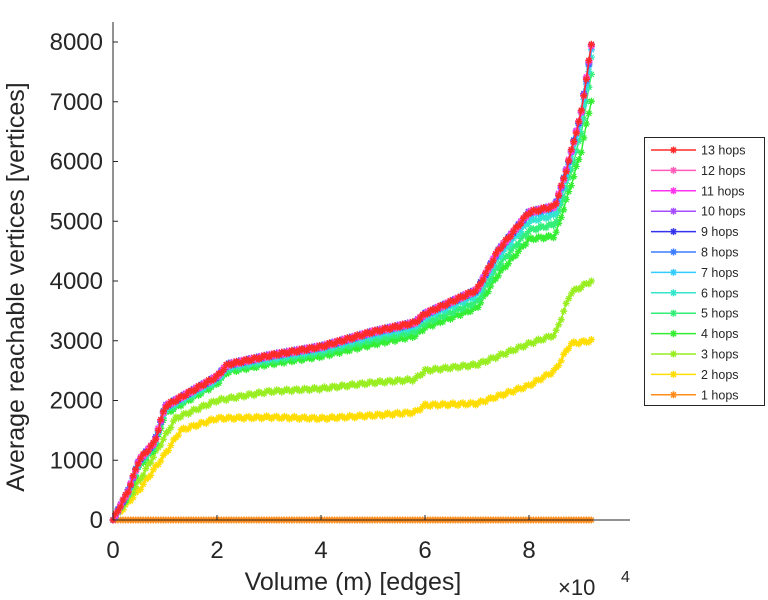 The height and width of the screenshot is (600, 768). What do you see at coordinates (576, 587) in the screenshot?
I see `x-multiplier-base: ×10` at bounding box center [576, 587].